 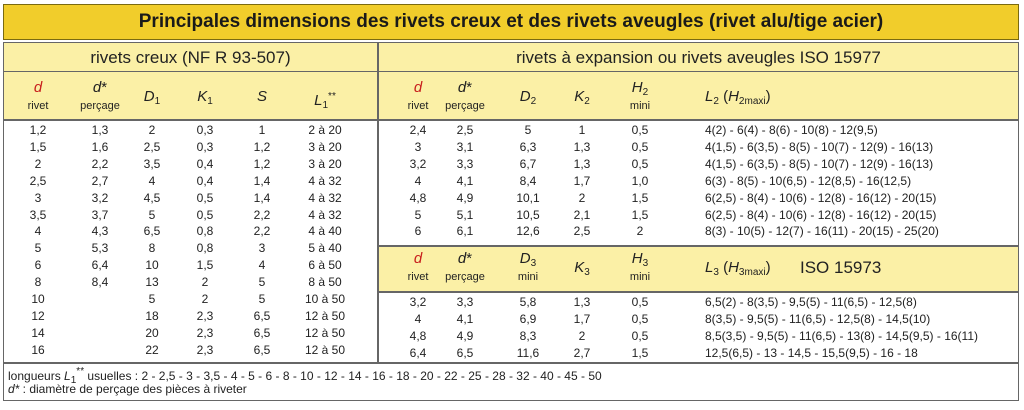 I want to click on cell: 6, so click(x=38, y=265).